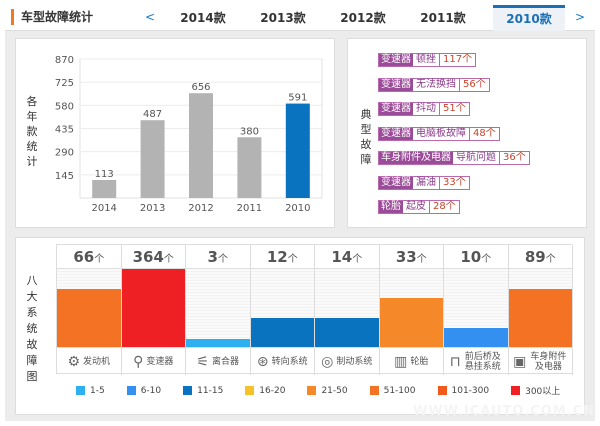  I want to click on typical-faults-label: 典型故障, so click(366, 137).